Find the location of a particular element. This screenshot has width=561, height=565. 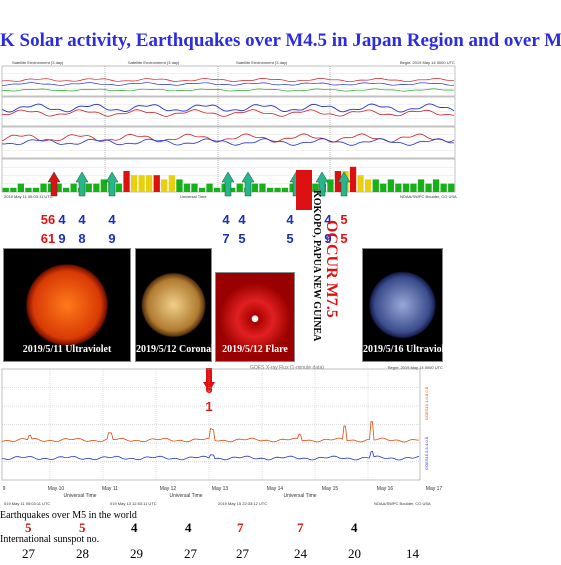

sunspot-number: 28 is located at coordinates (82, 553).